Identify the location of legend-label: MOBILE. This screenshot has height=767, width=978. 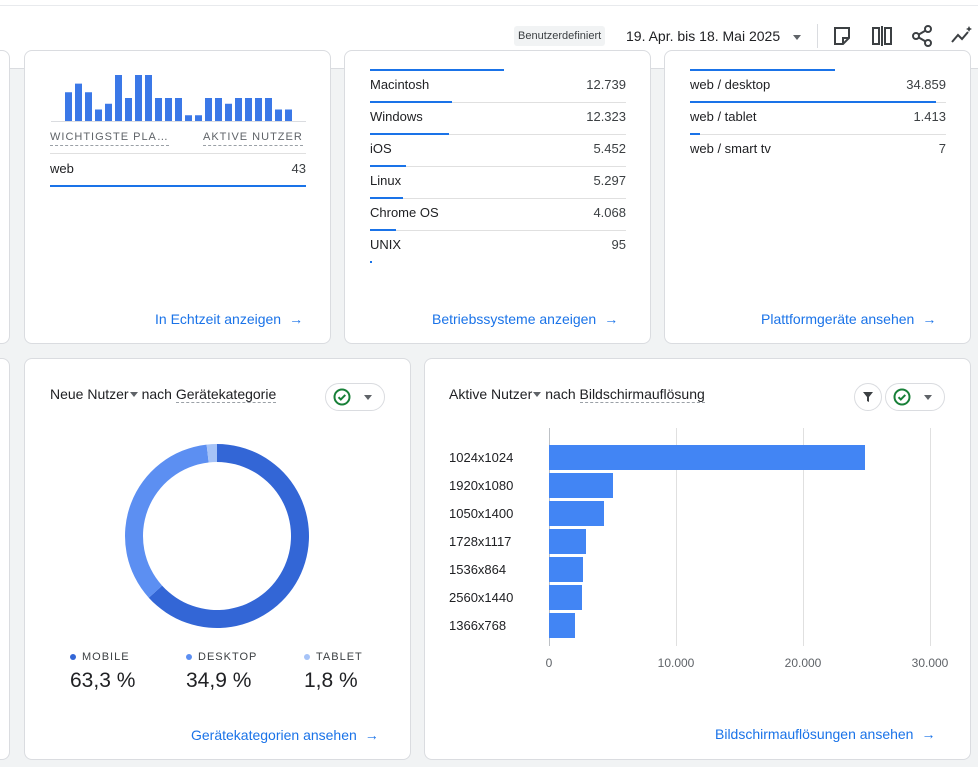
(106, 657).